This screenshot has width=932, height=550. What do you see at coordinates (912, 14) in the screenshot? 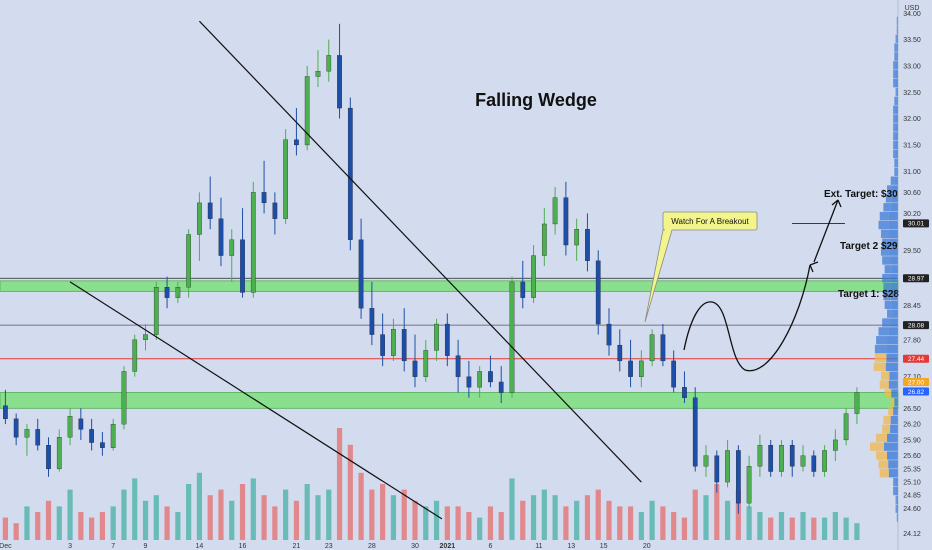
I see `y-tick-26: 34.00` at bounding box center [912, 14].